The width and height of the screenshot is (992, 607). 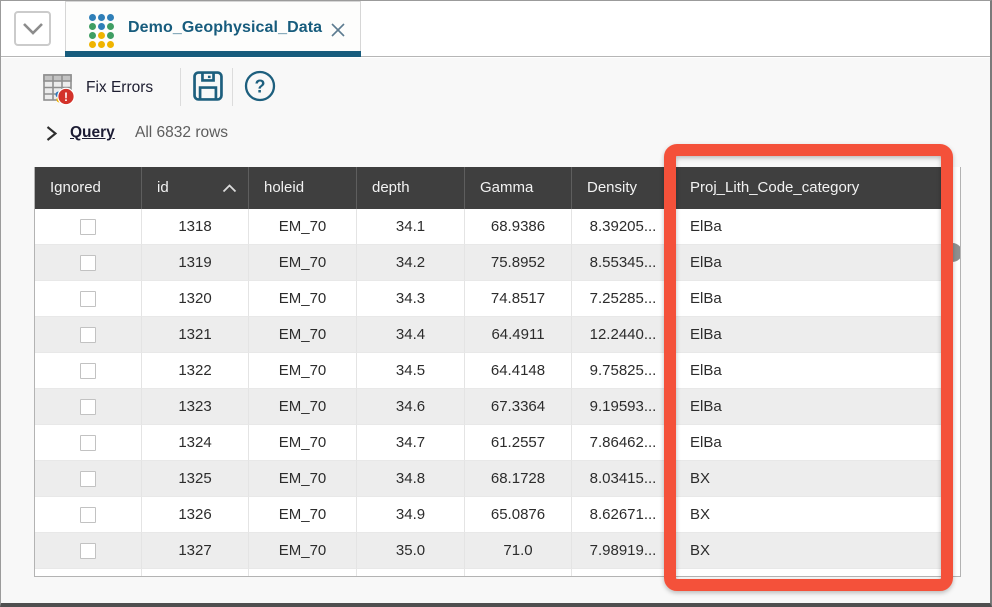 I want to click on column-header-ignored: Ignored, so click(x=88, y=188).